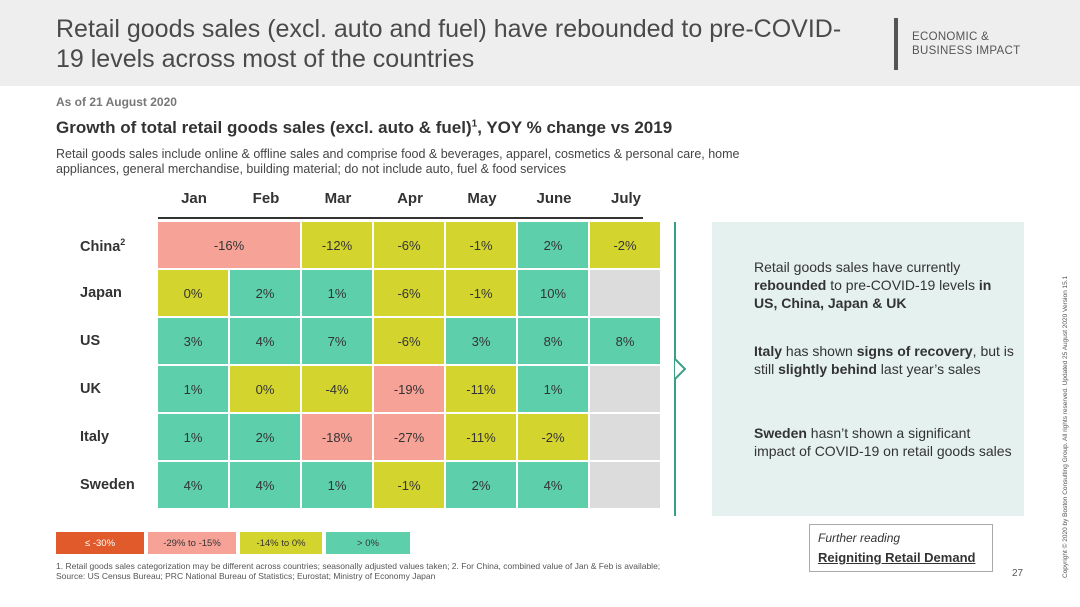  I want to click on chart-title-suffix: , YOY % change vs 2019, so click(575, 127).